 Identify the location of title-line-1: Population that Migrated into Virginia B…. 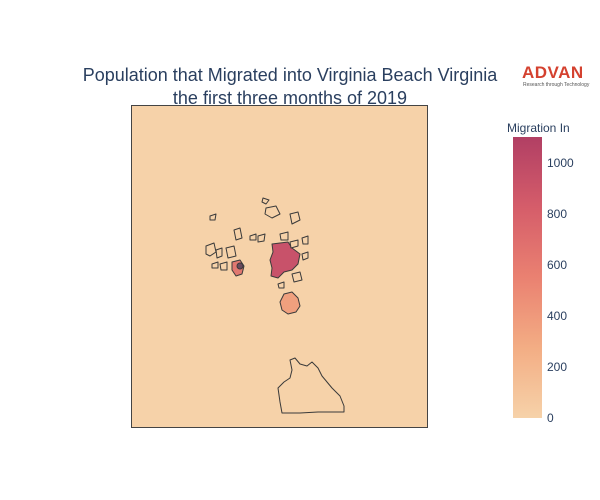
(290, 75).